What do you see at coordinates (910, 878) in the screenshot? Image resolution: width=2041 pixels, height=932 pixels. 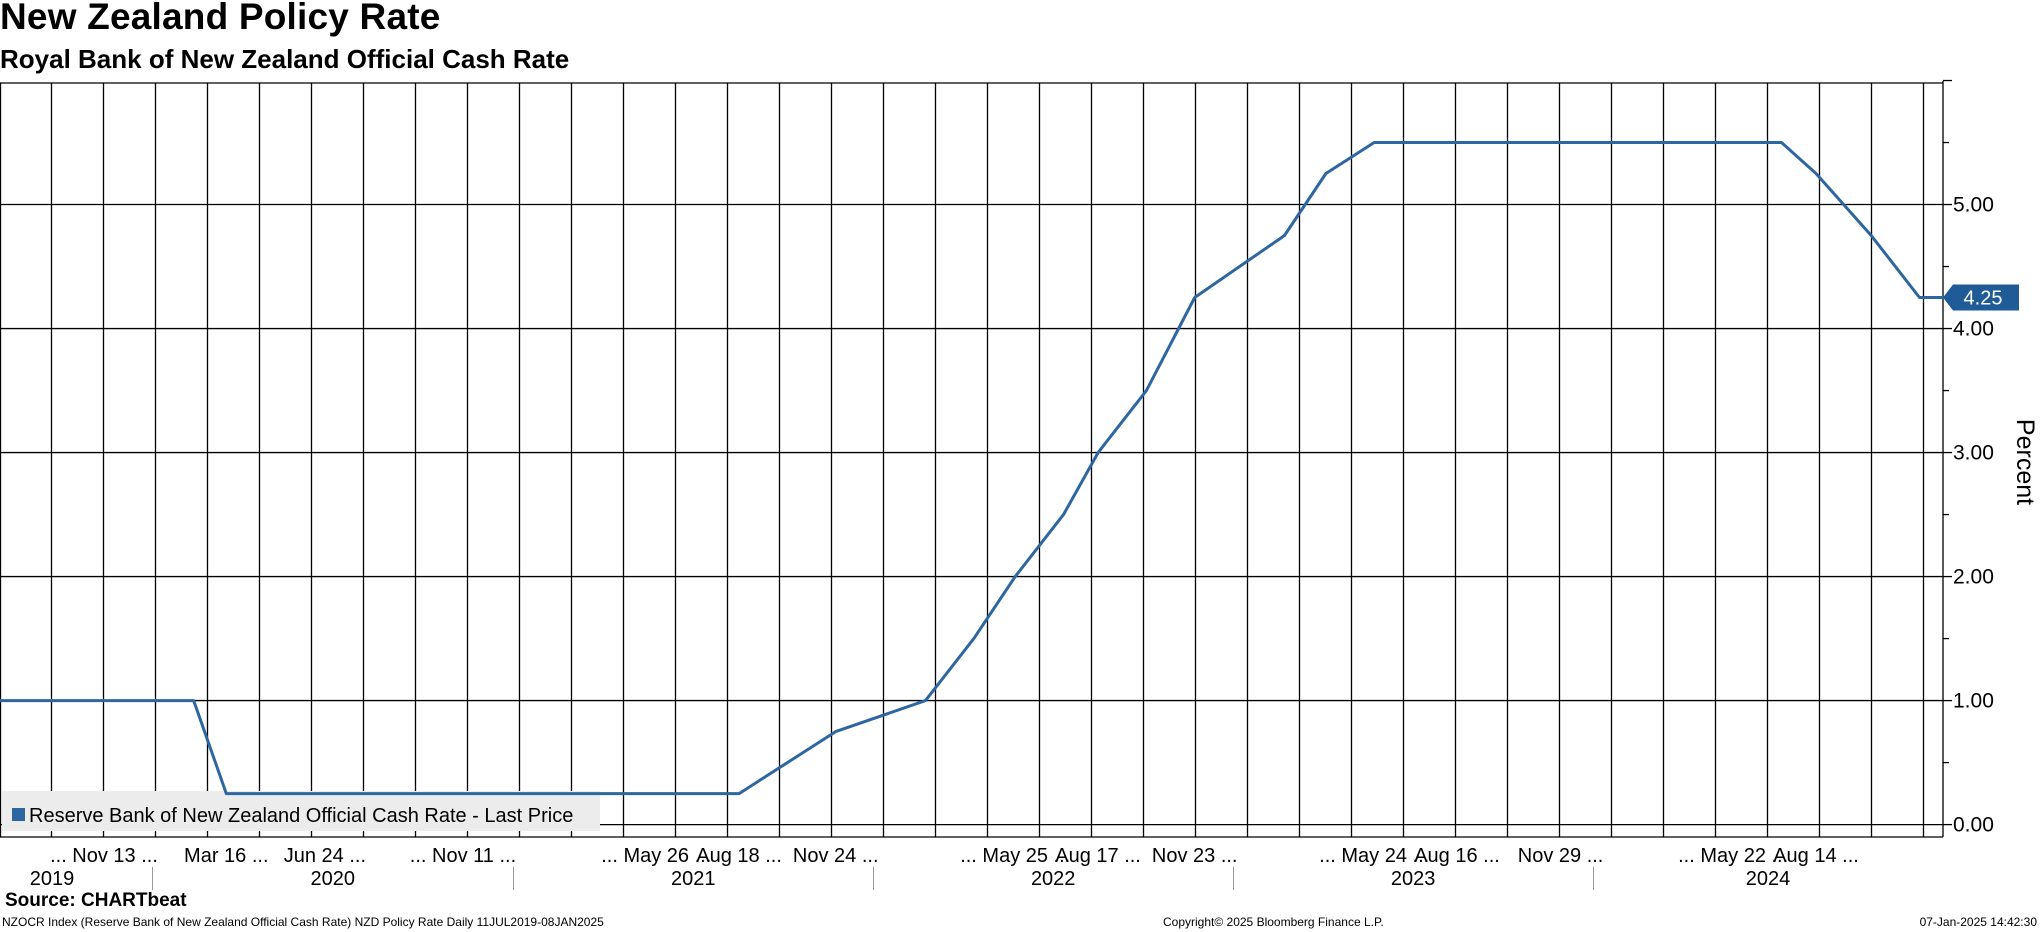 I see `year-labels: 2019 2020 2021 2022 2023 2024` at bounding box center [910, 878].